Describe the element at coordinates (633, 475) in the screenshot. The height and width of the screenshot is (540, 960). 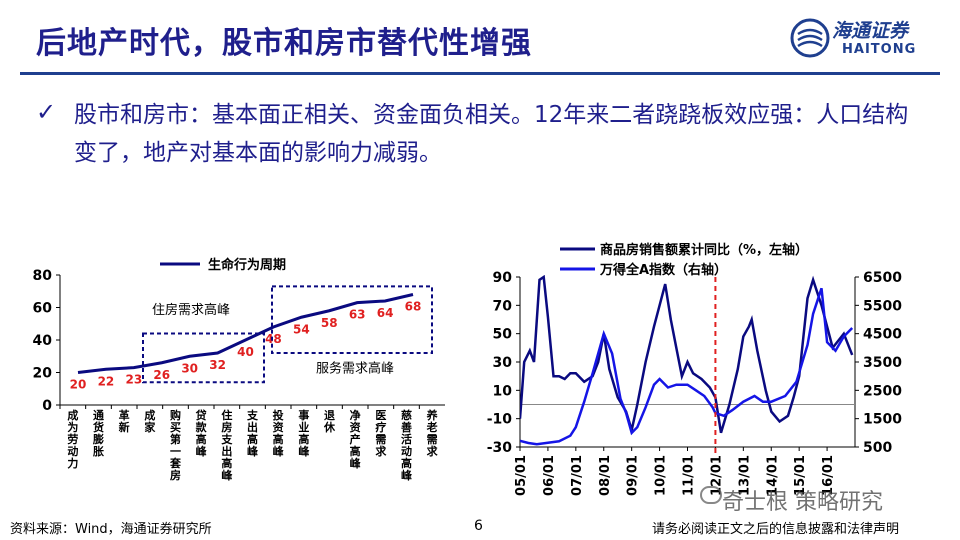
I see `x-tick-label: 09/01` at that location.